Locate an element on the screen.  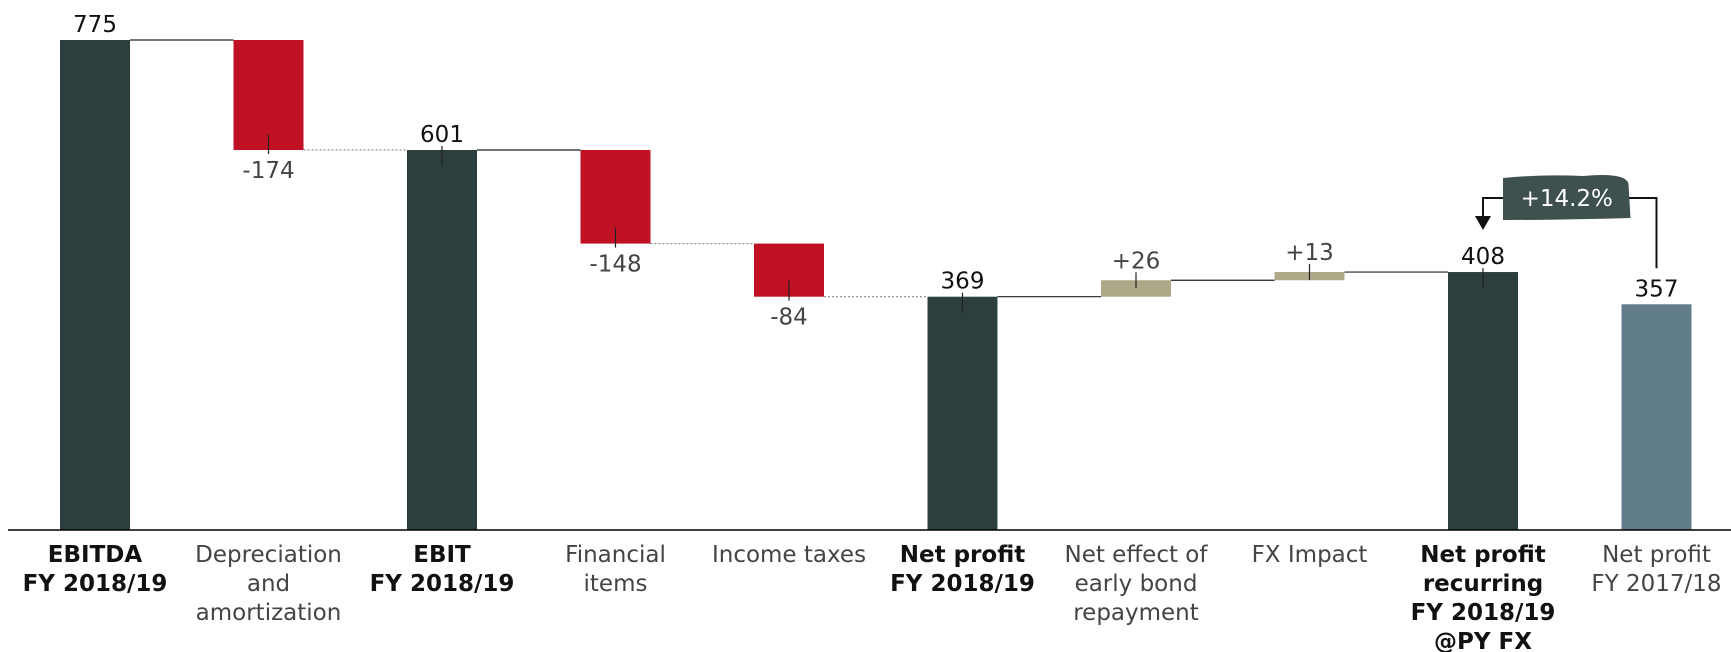
value-label-financial-items: -148 is located at coordinates (615, 265).